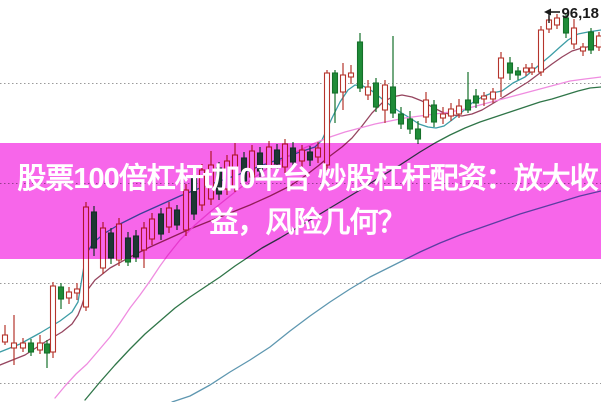 The height and width of the screenshot is (402, 601). What do you see at coordinates (580, 13) in the screenshot?
I see `last-price-value: 96,18` at bounding box center [580, 13].